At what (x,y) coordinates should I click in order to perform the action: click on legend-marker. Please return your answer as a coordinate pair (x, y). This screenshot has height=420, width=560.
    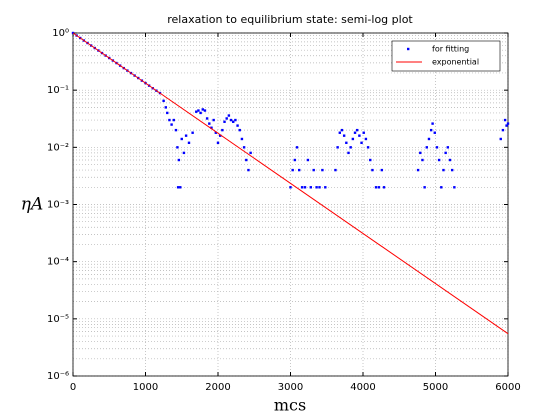
    Looking at the image, I should click on (408, 49).